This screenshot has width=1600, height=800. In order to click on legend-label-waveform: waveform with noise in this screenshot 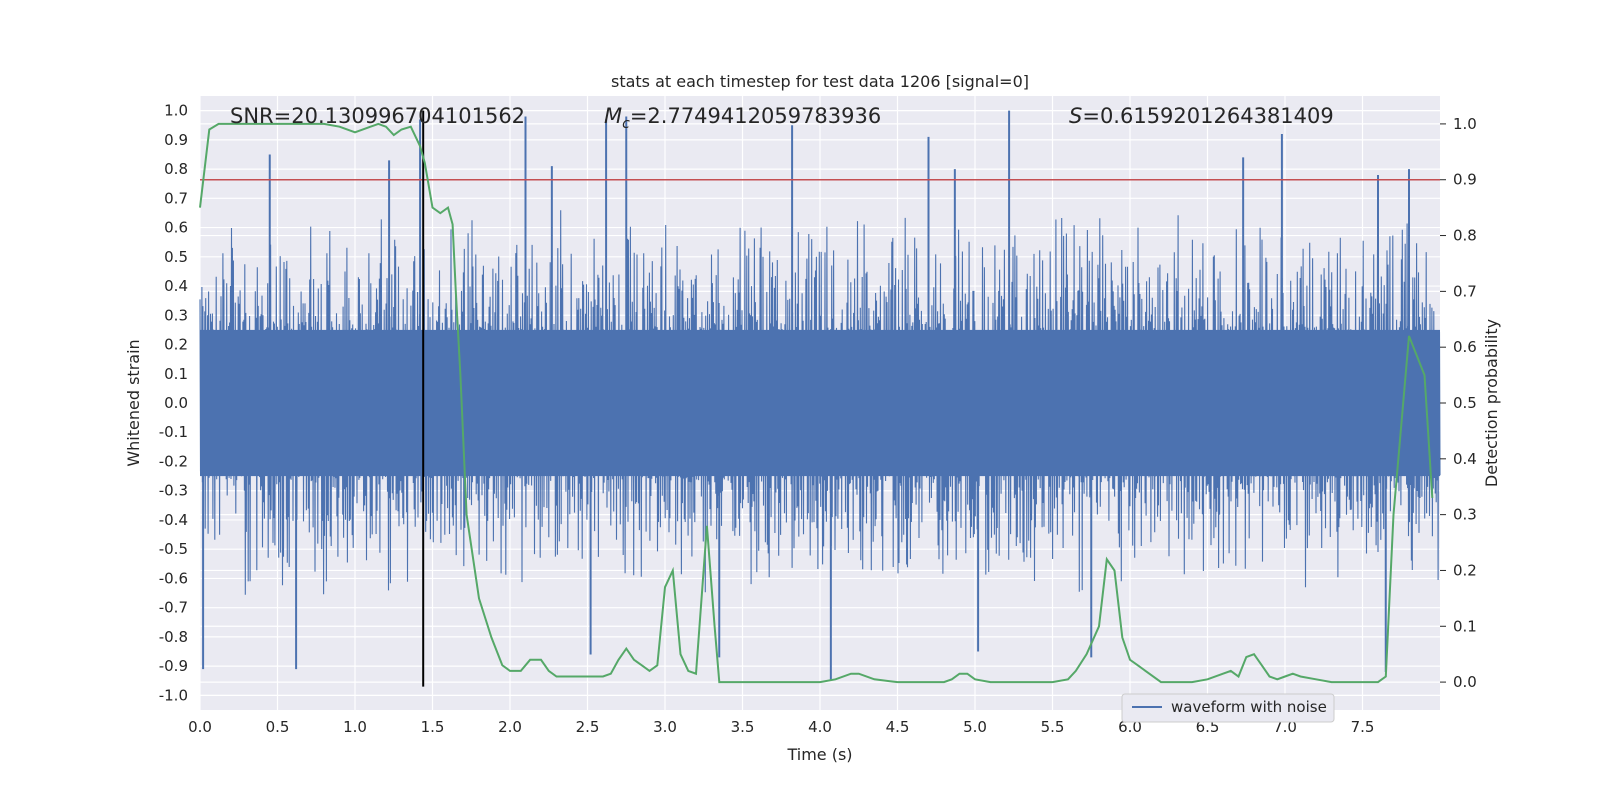, I will do `click(1249, 707)`.